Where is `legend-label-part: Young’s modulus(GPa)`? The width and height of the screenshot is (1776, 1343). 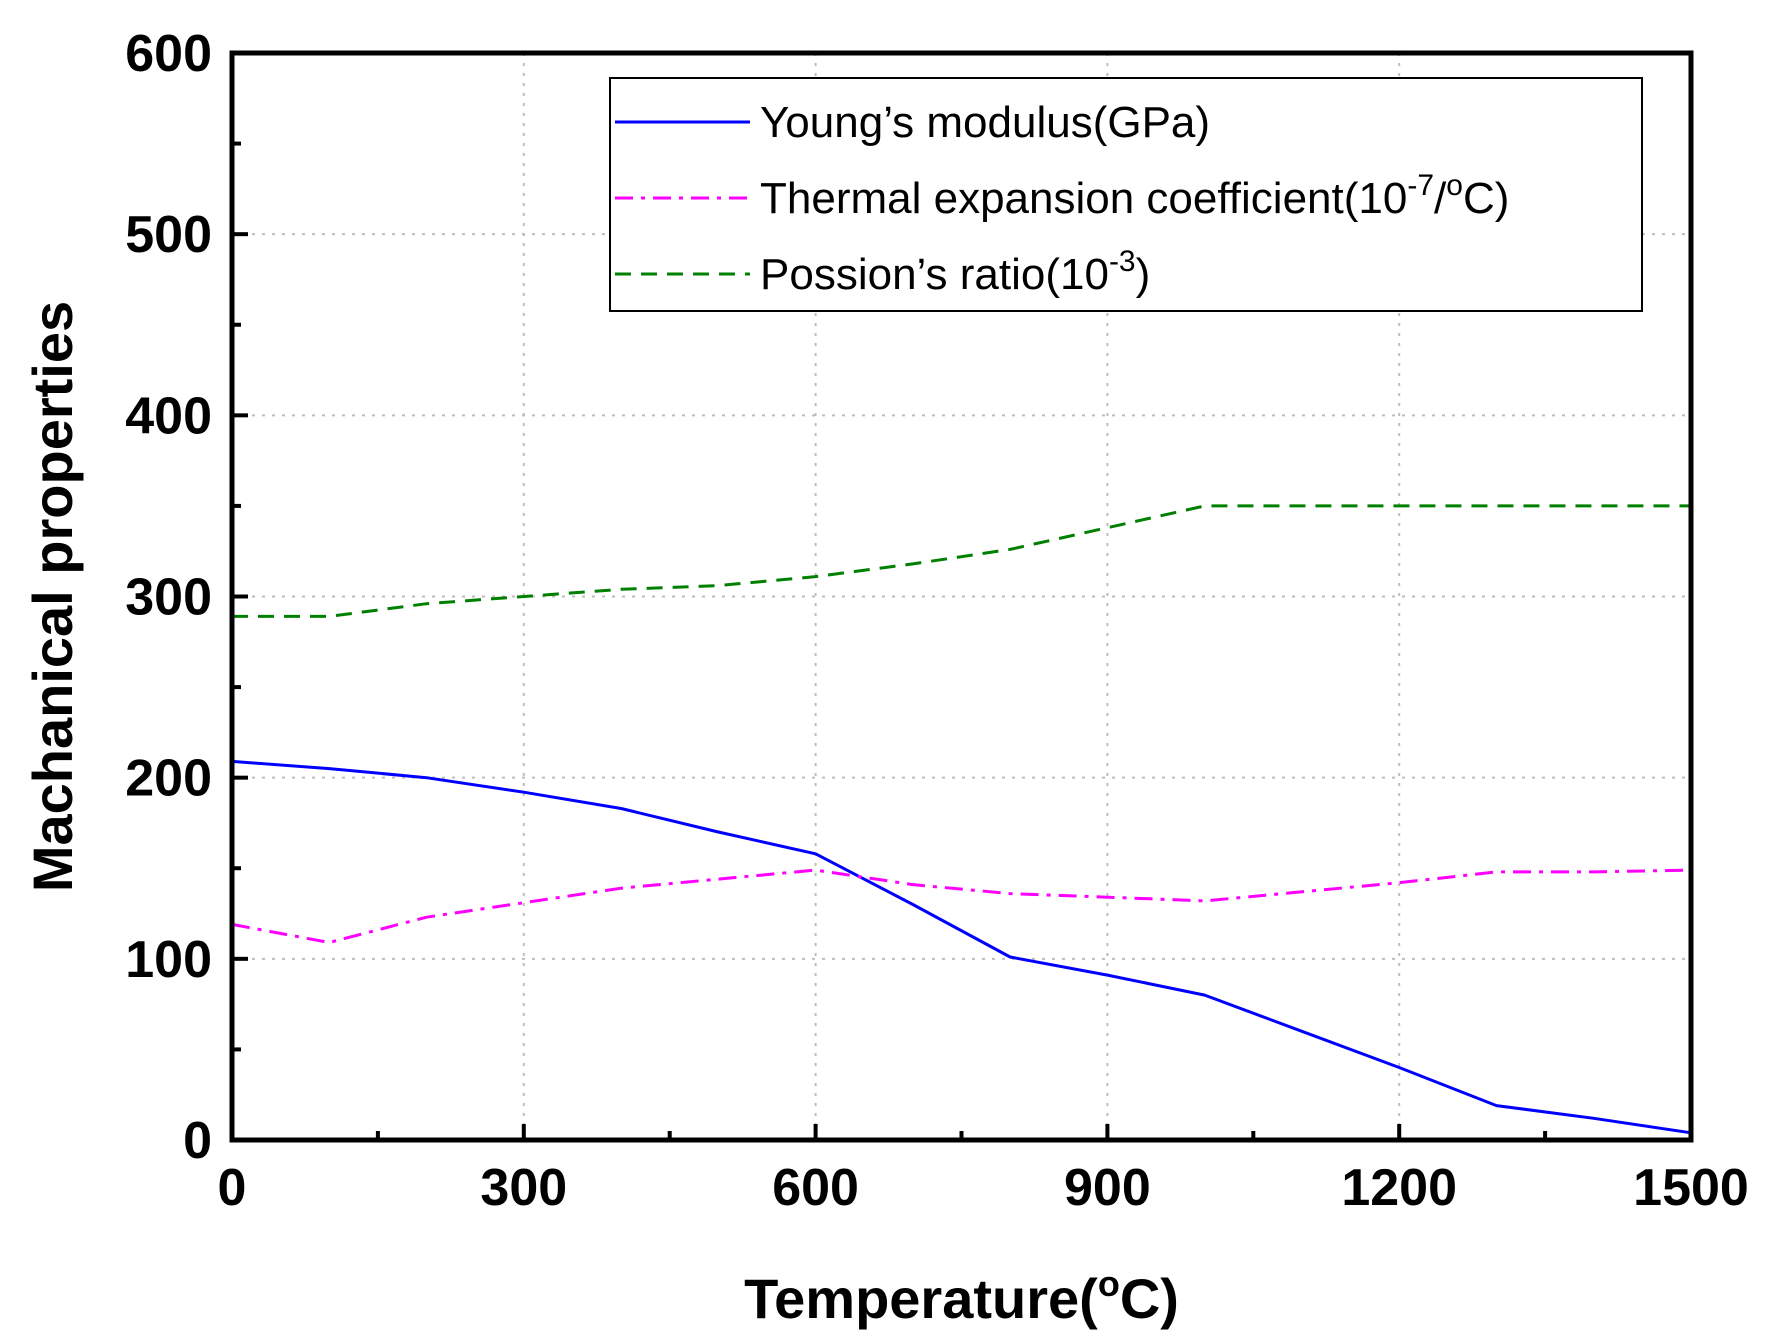 legend-label-part: Young’s modulus(GPa) is located at coordinates (985, 122).